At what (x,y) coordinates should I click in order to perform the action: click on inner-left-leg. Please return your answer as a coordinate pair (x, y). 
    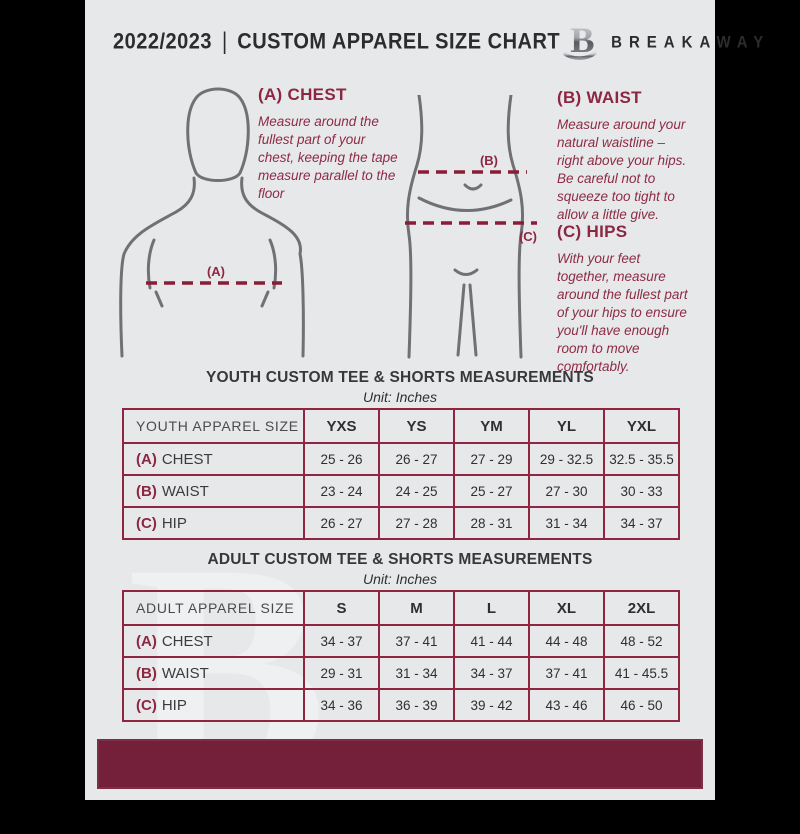
    Looking at the image, I should click on (461, 320).